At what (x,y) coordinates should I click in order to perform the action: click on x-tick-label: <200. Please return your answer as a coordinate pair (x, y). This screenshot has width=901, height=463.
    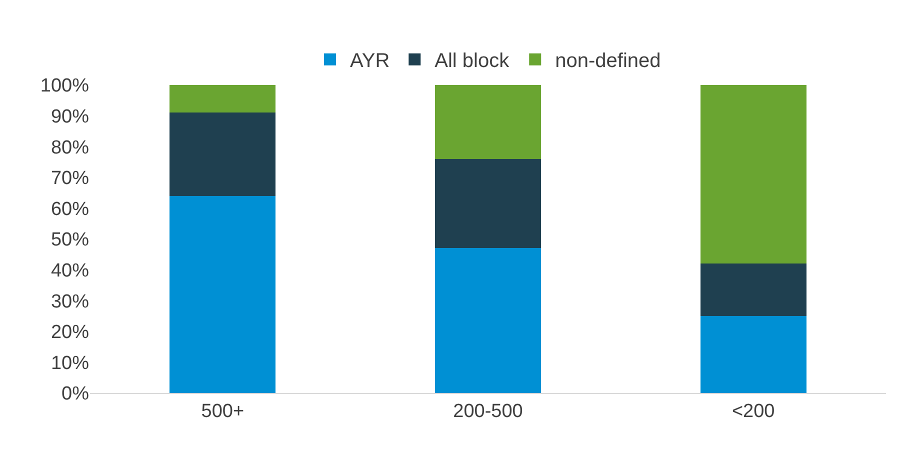
    Looking at the image, I should click on (753, 411).